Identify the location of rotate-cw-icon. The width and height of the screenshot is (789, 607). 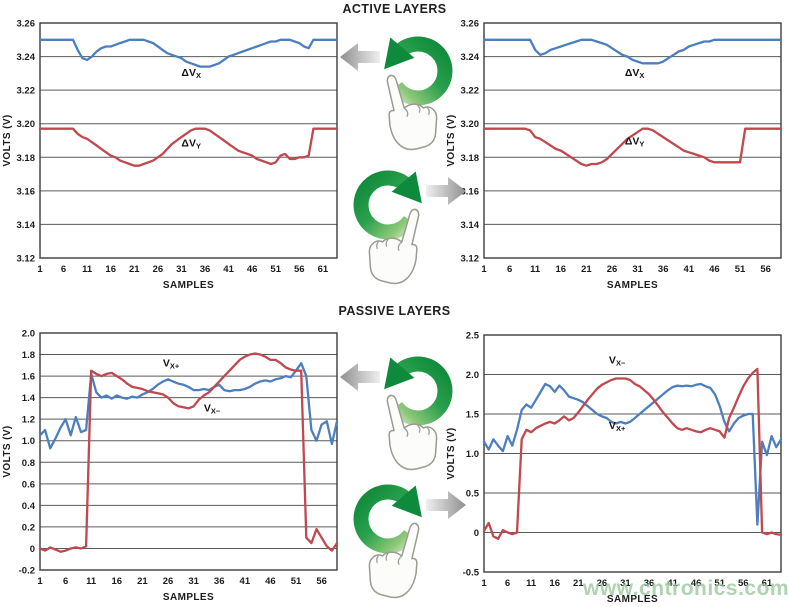
(403, 534).